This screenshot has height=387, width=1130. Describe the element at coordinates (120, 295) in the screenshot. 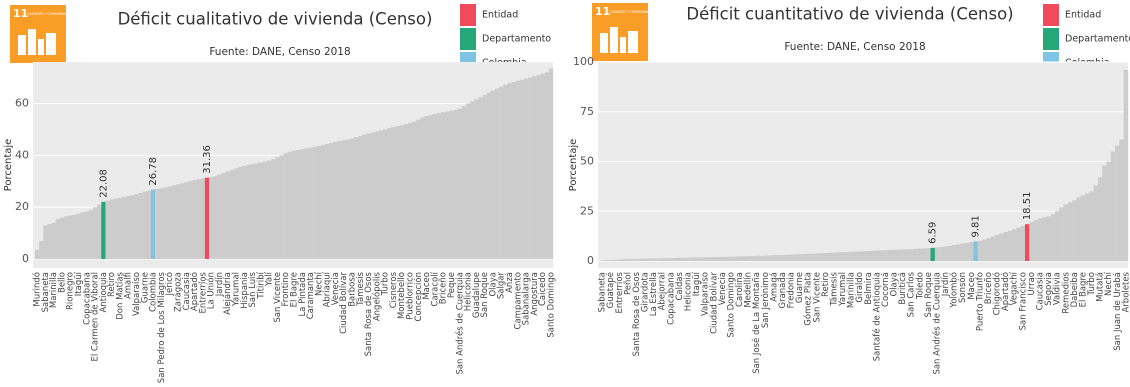

I see `x-tick-label: Don Matías` at that location.